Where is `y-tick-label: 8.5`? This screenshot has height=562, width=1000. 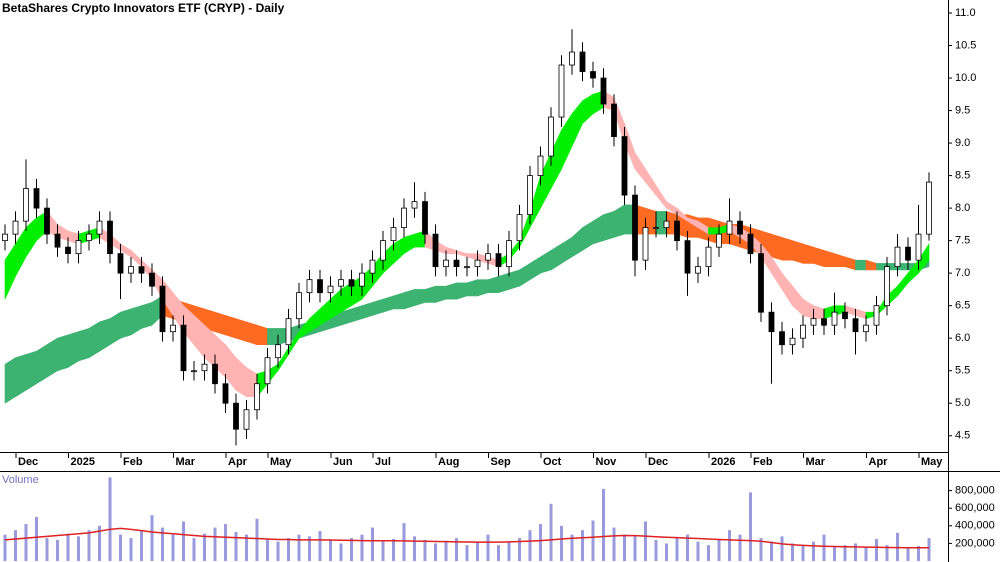
y-tick-label: 8.5 is located at coordinates (962, 176).